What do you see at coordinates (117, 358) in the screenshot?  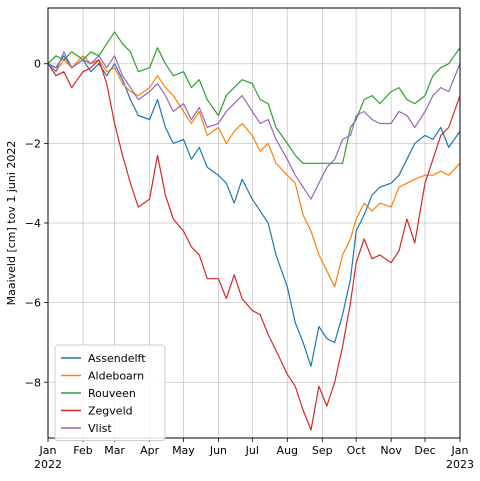 I see `legend-label: Assendelft` at bounding box center [117, 358].